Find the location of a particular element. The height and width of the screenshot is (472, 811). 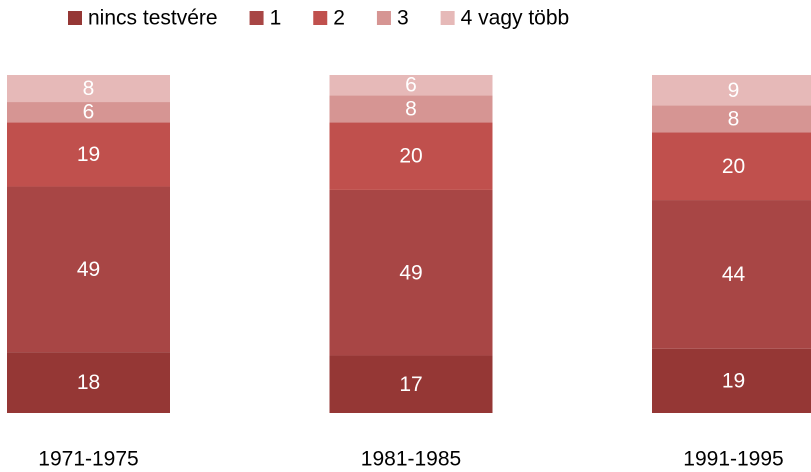

value-label: 18 is located at coordinates (88, 382).